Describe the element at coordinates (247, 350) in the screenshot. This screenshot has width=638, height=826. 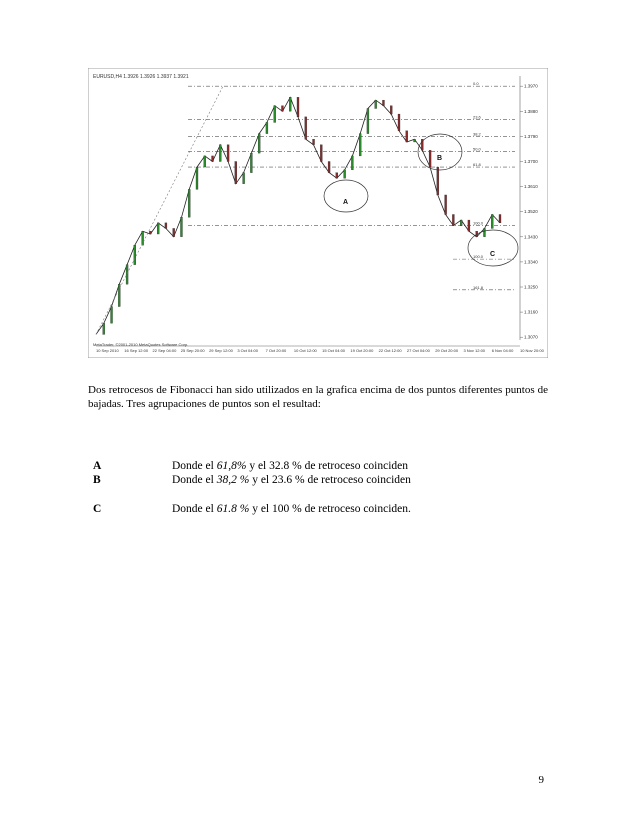
I see `x-tick-label: 3 Oct 04:00` at that location.